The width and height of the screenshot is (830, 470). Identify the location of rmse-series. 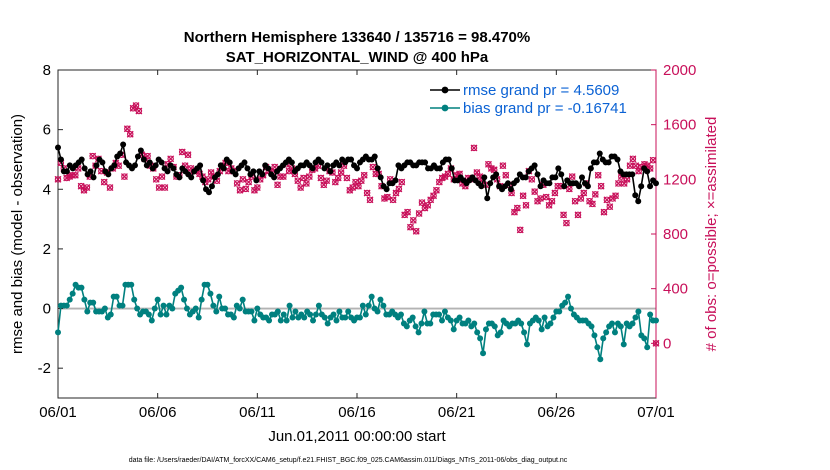
(357, 173).